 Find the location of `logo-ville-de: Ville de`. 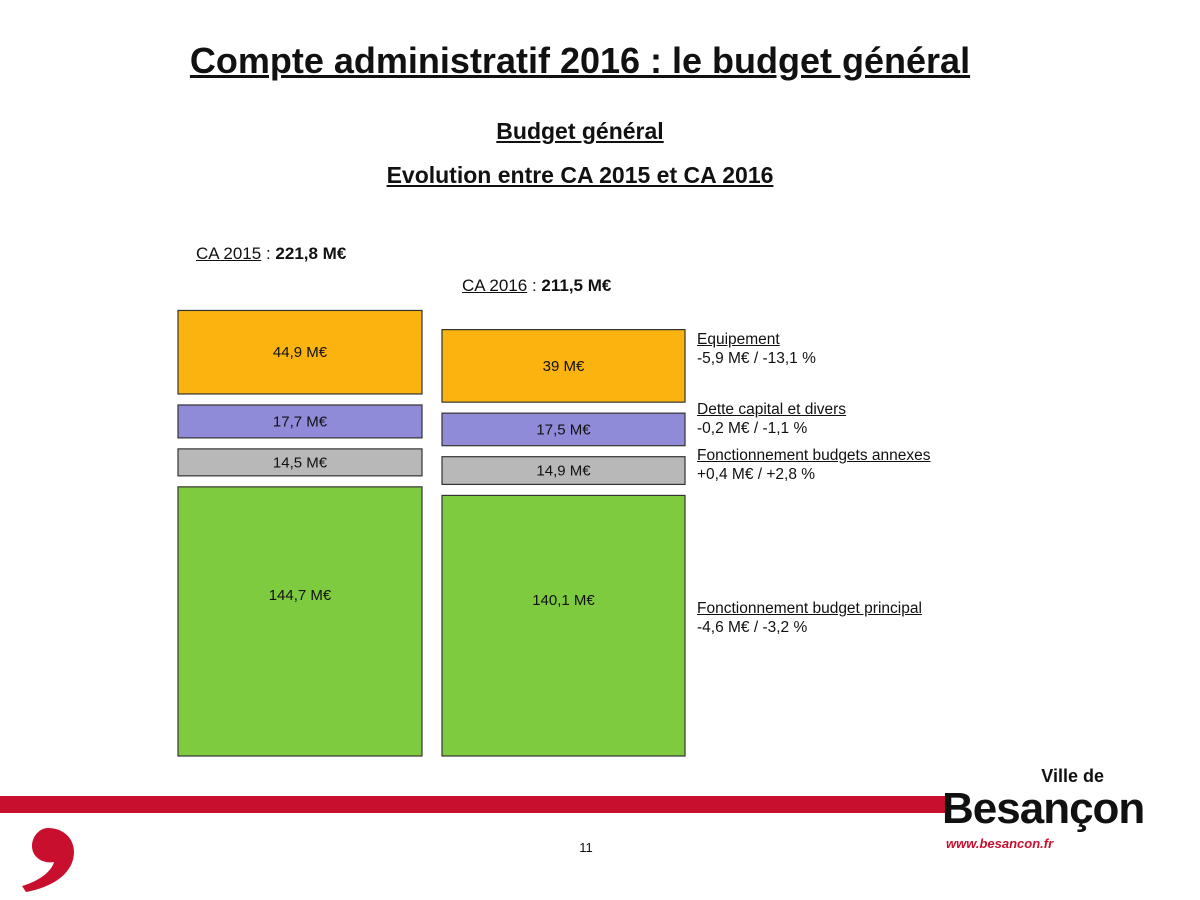

logo-ville-de: Ville de is located at coordinates (1072, 776).